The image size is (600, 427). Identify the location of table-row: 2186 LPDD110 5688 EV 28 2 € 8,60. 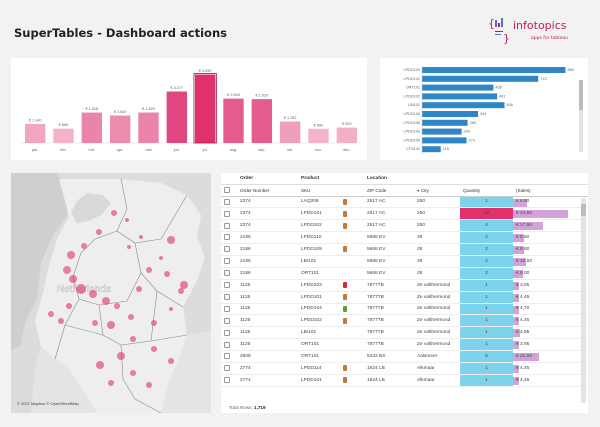
(404, 238).